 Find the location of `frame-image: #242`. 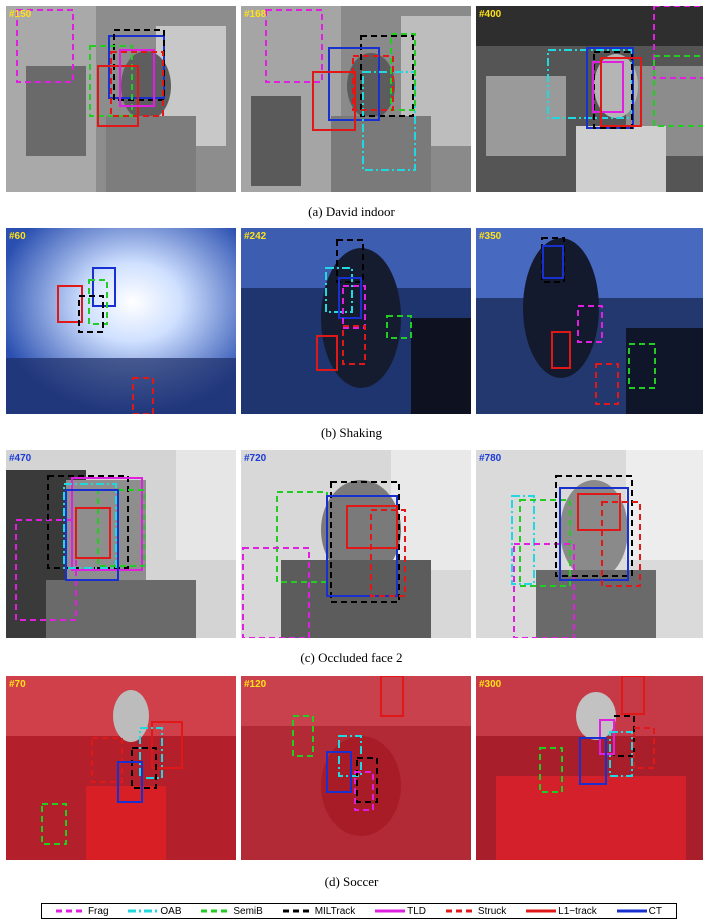

frame-image: #242 is located at coordinates (356, 321).